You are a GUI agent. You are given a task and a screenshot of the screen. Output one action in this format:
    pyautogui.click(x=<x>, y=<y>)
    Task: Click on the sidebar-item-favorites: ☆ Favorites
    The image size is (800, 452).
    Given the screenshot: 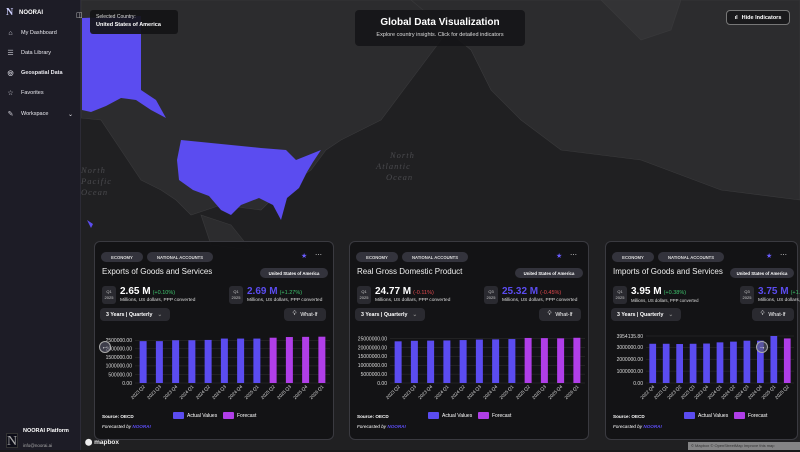 What is the action you would take?
    pyautogui.click(x=40, y=93)
    